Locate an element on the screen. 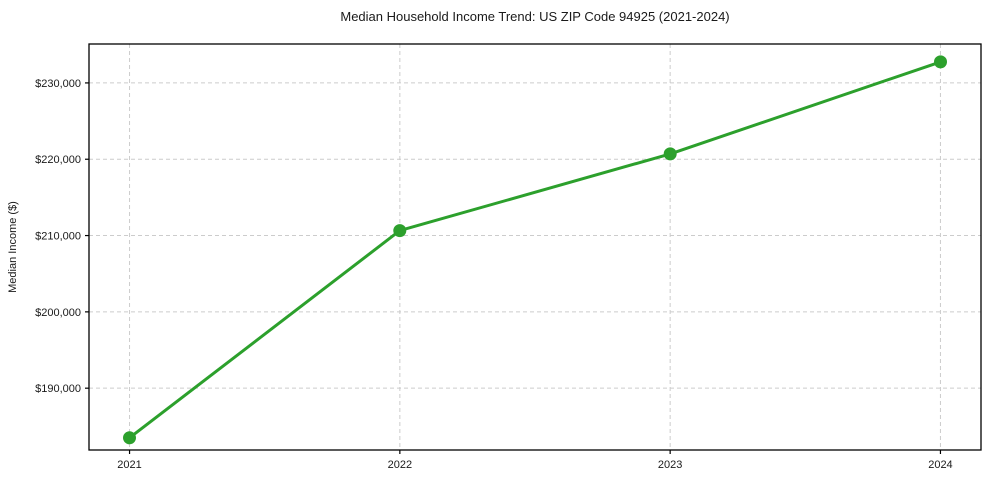 Image resolution: width=989 pixels, height=490 pixels. y-axis-title: Median Income ($) is located at coordinates (13, 247).